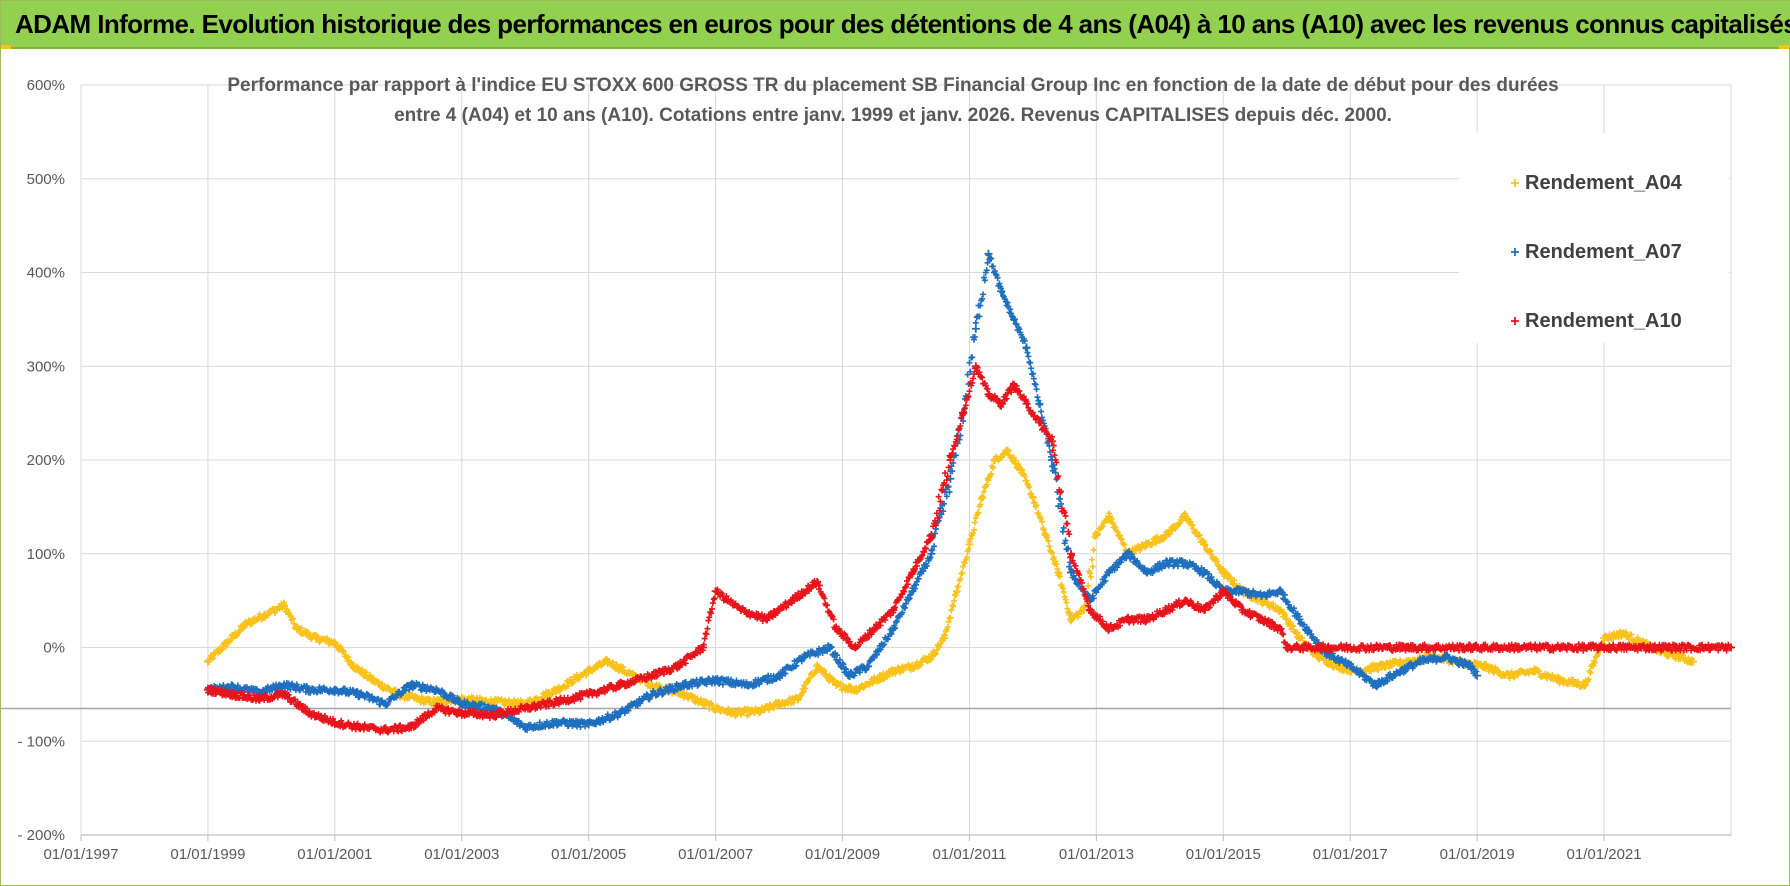 Image resolution: width=1790 pixels, height=886 pixels. What do you see at coordinates (461, 854) in the screenshot?
I see `x-tick-label: 01/01/2003` at bounding box center [461, 854].